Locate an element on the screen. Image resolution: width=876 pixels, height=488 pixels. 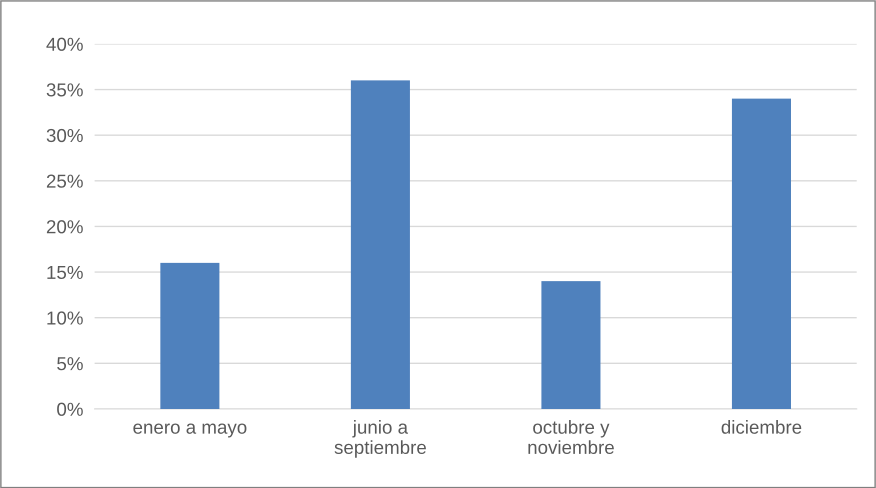
y-tick-label: 30% is located at coordinates (64, 135).